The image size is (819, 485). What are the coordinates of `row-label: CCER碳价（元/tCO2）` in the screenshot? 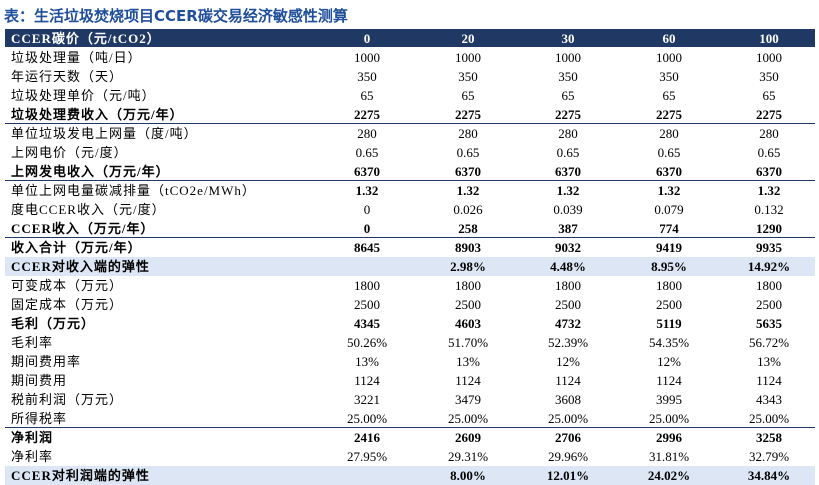 It's located at (86, 38).